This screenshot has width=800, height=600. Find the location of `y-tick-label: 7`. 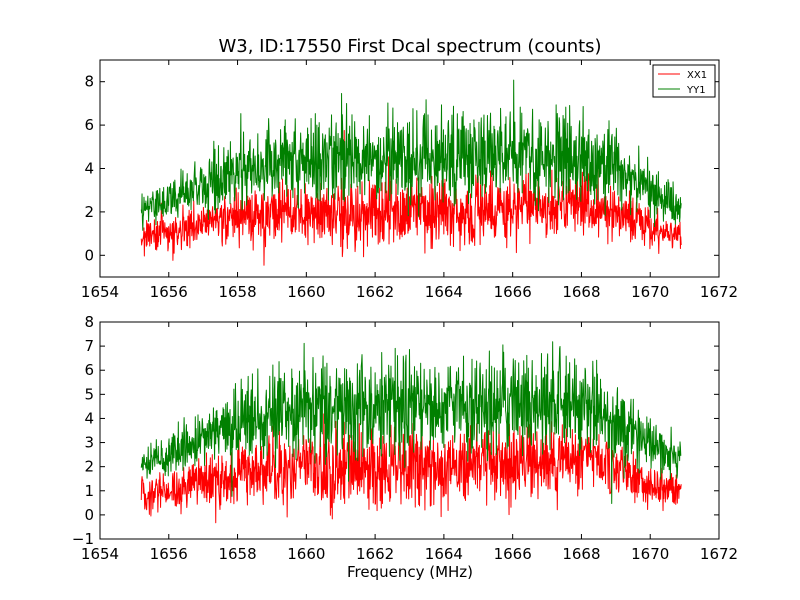

y-tick-label: 7 is located at coordinates (89, 346).